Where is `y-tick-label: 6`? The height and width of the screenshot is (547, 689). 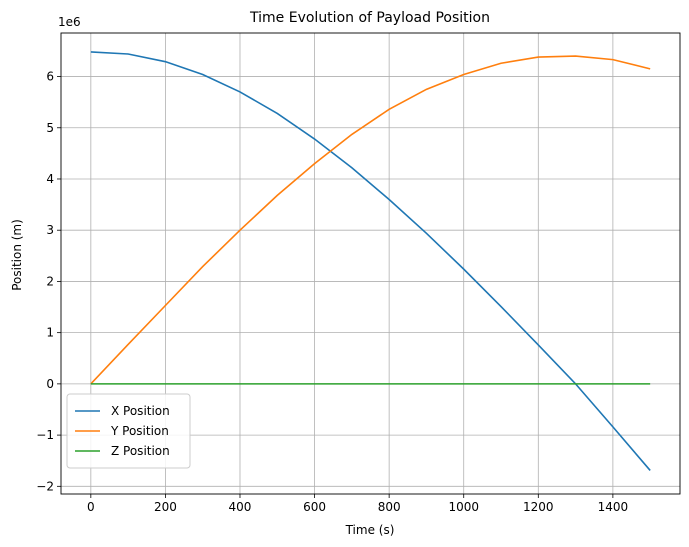
y-tick-label: 6 is located at coordinates (50, 77).